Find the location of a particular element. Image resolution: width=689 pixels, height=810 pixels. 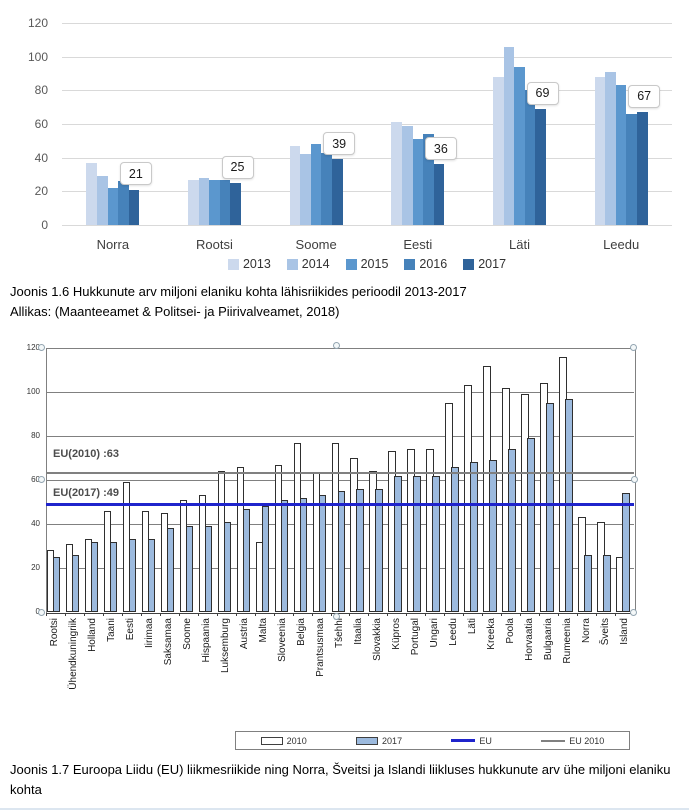

bar-2017-island is located at coordinates (626, 552).